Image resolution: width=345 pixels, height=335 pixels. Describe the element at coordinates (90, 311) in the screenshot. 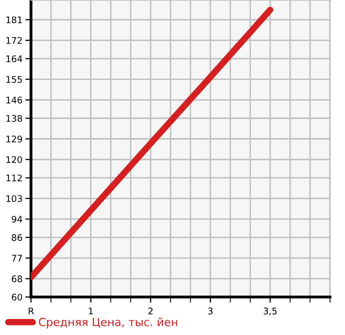

I see `x-tick-label: 1` at that location.